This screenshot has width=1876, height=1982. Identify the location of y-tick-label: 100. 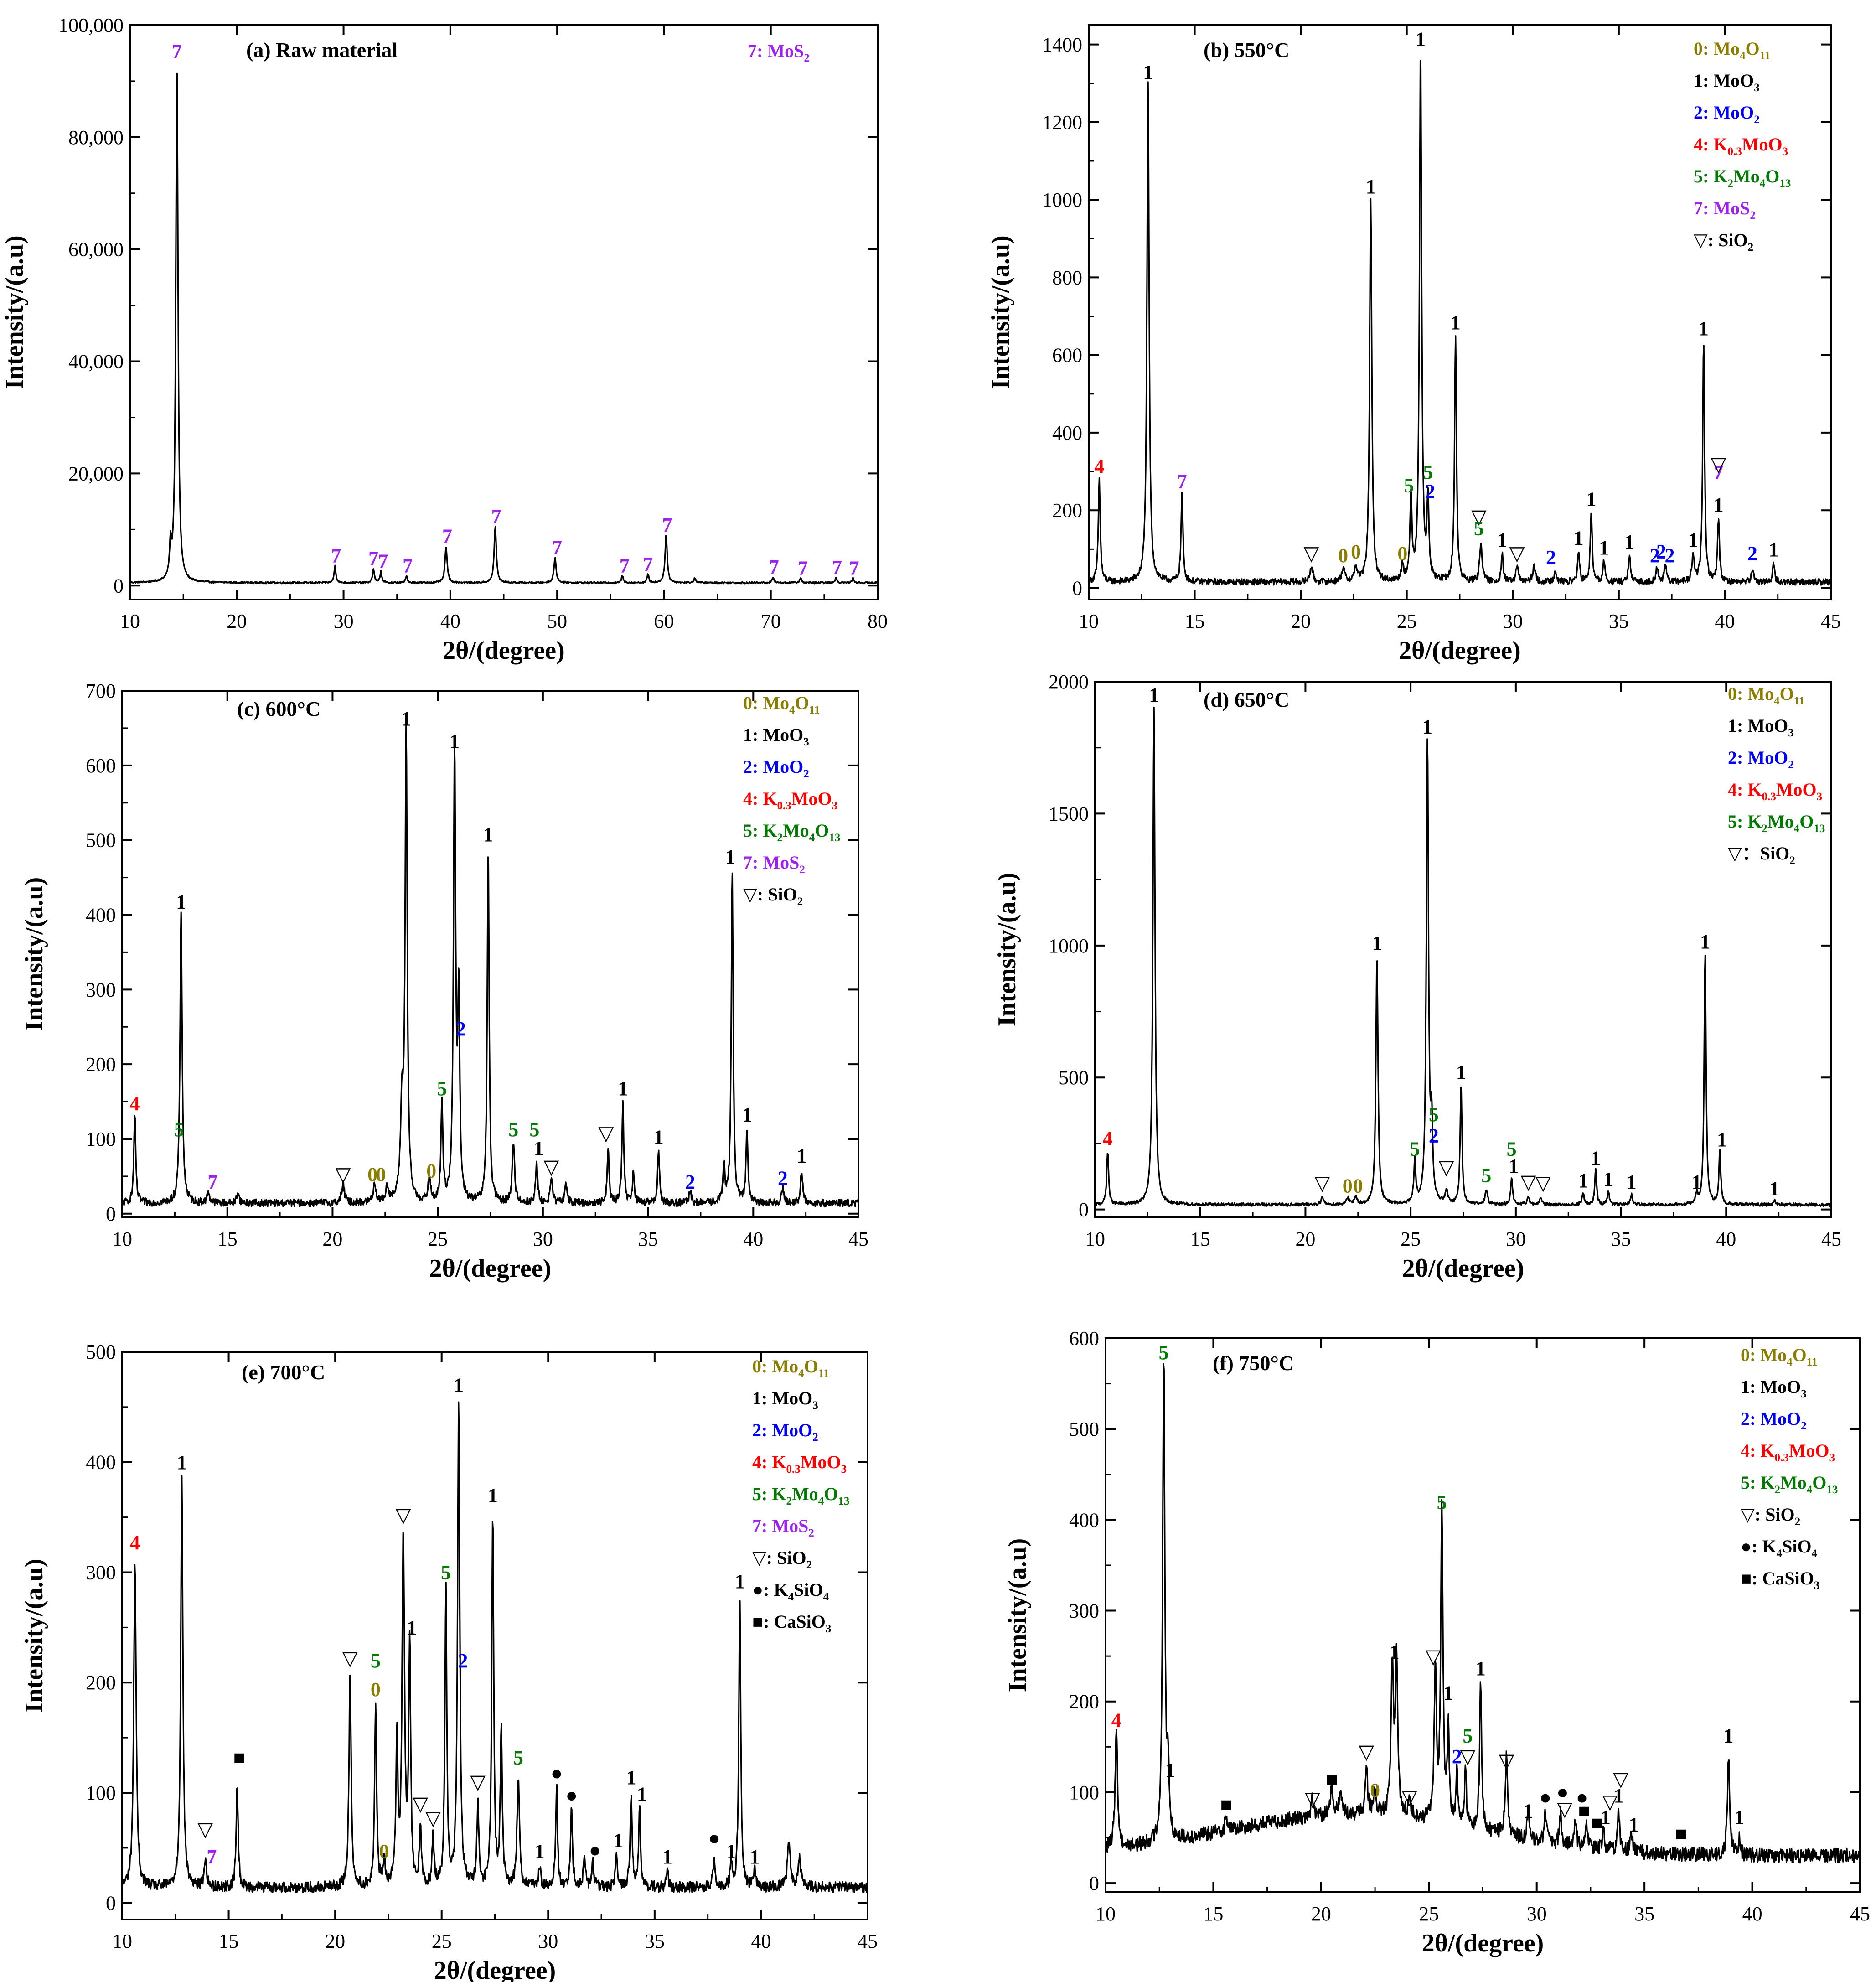
(101, 1793).